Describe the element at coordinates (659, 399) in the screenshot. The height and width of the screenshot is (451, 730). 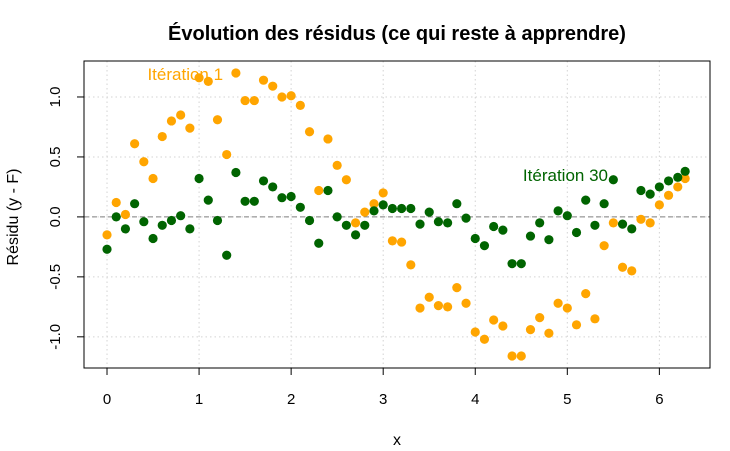
I see `x-tick-label: 6` at that location.